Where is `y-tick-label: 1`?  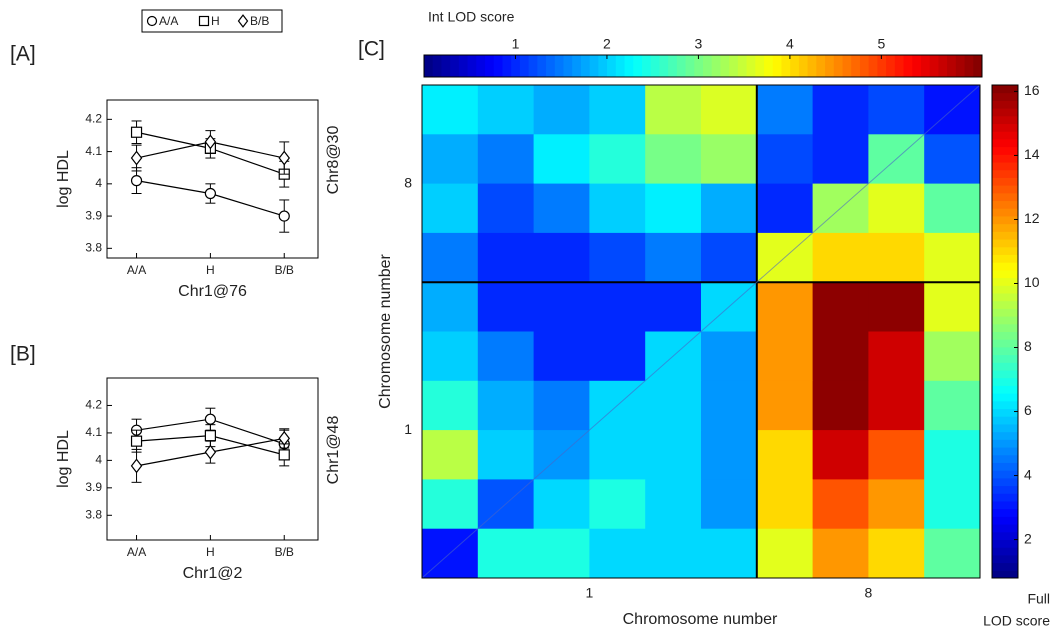
y-tick-label: 1 is located at coordinates (408, 429).